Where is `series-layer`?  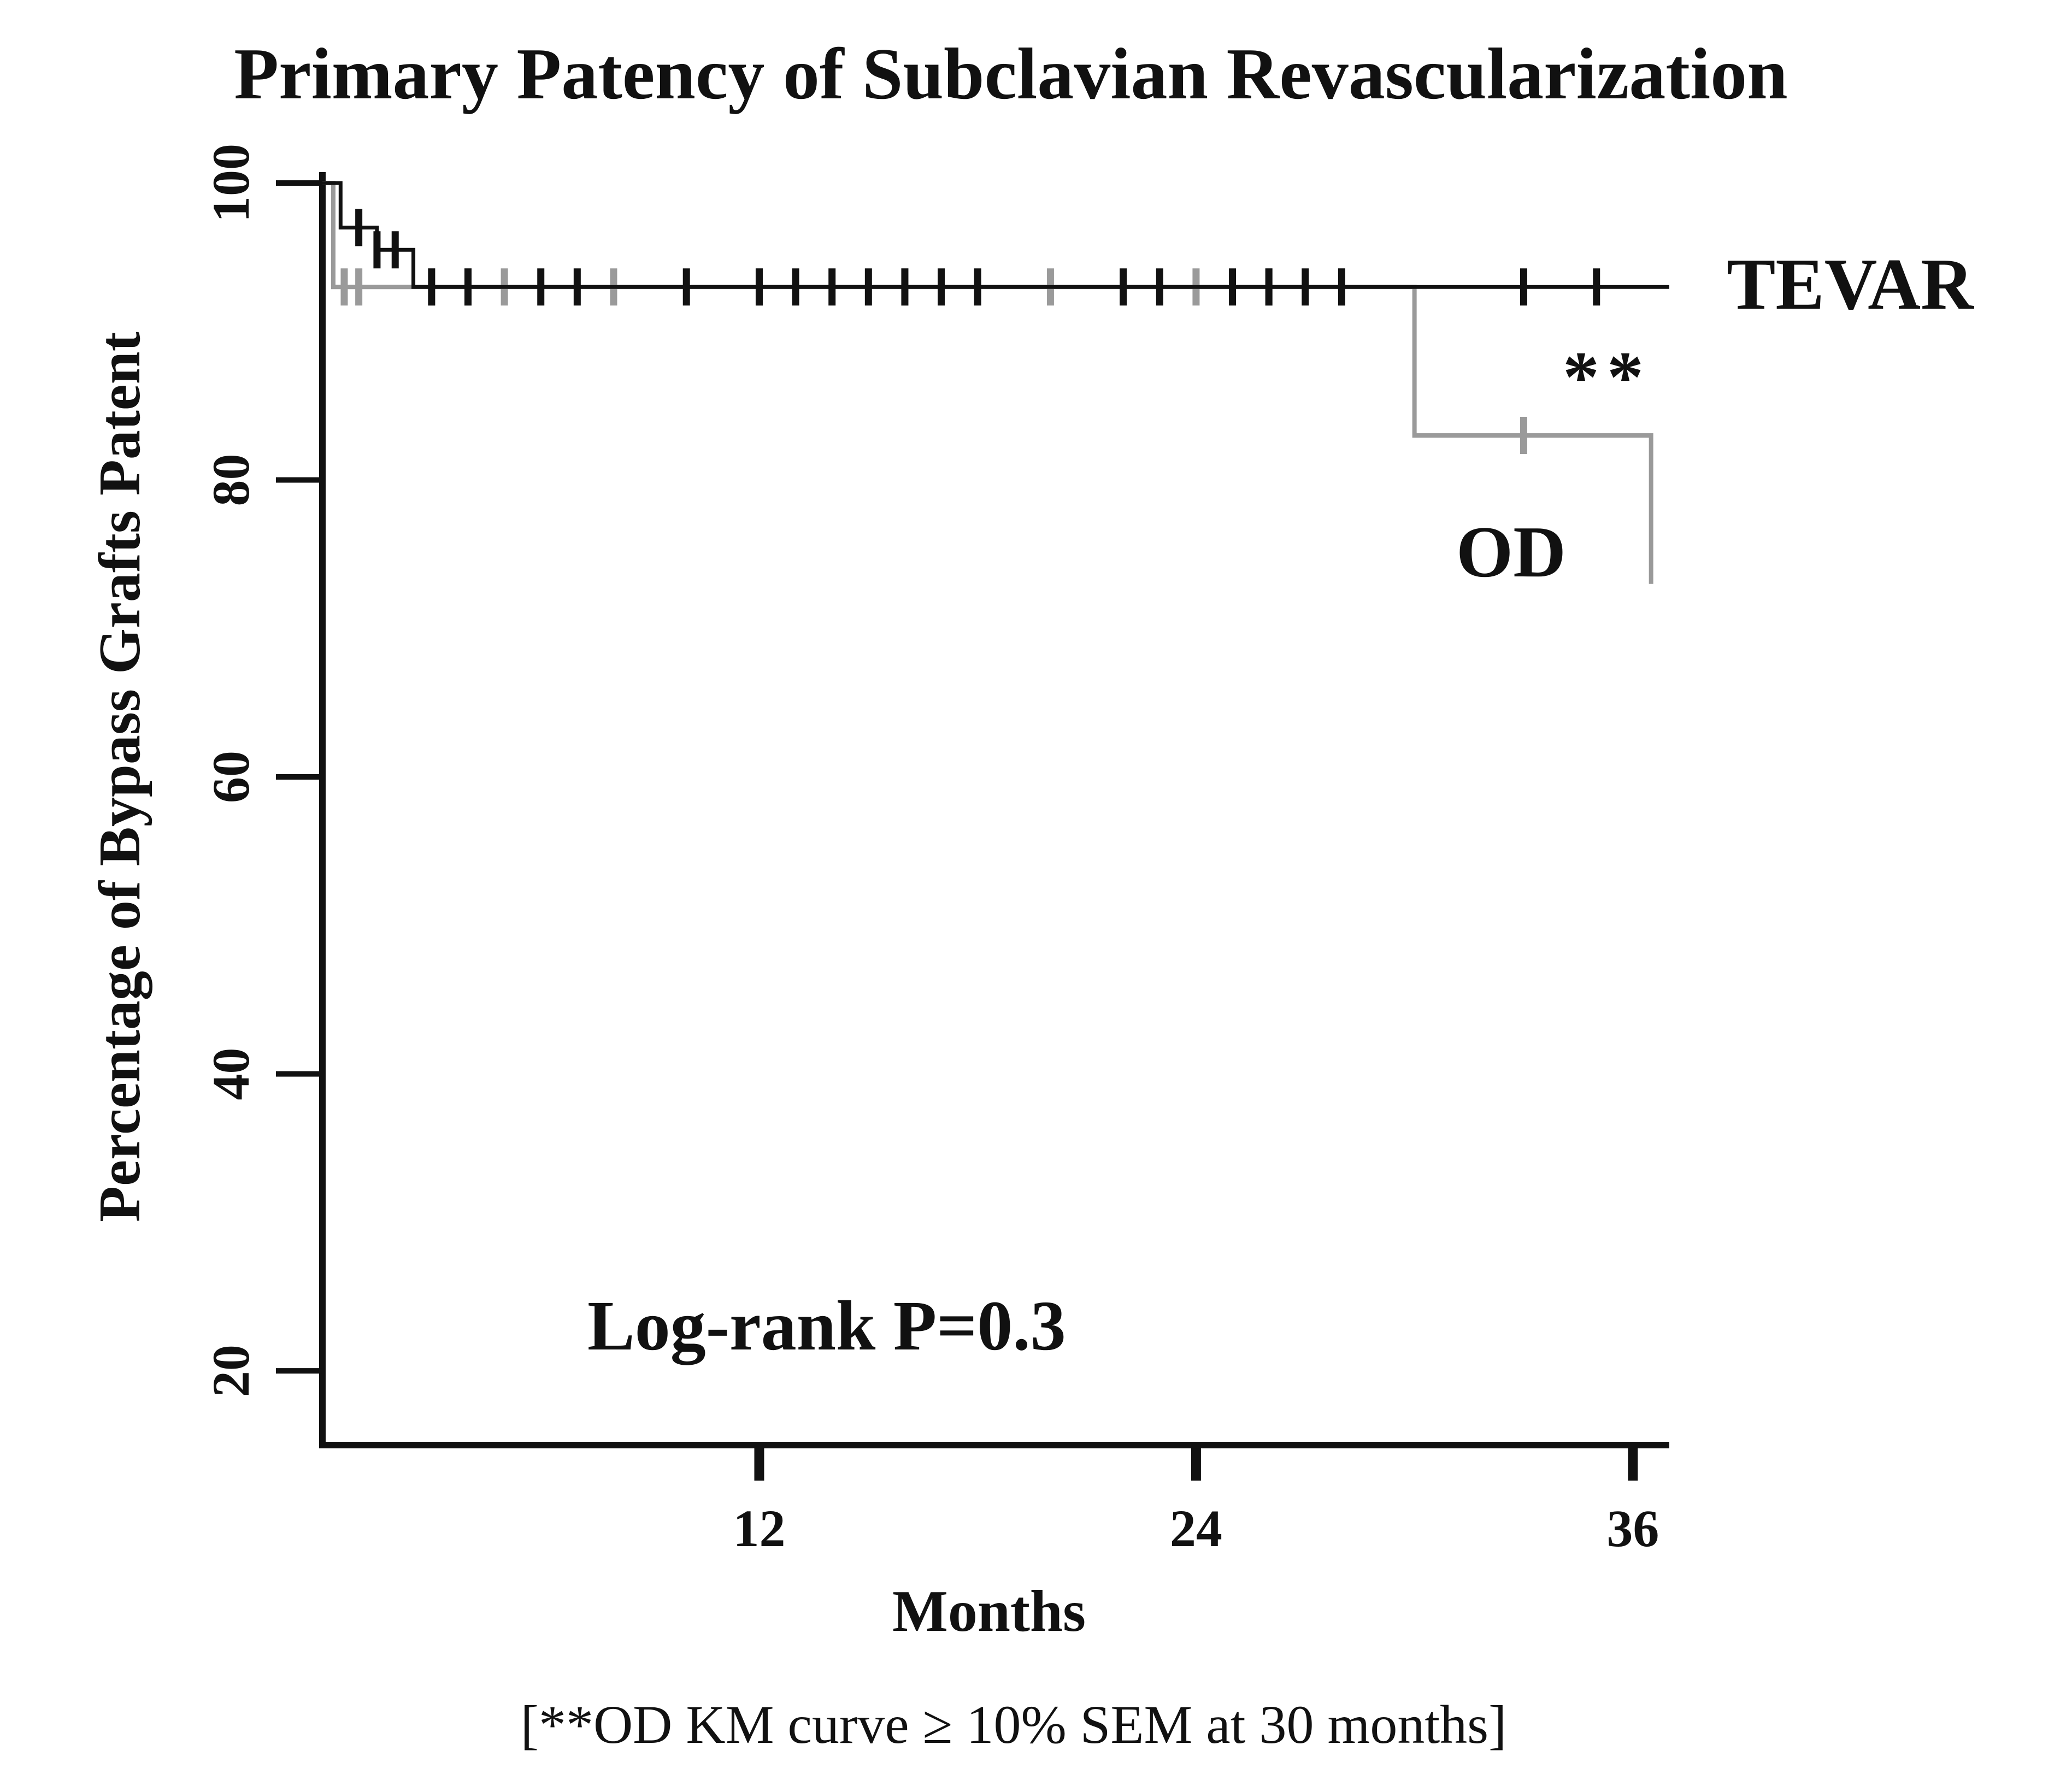
series-layer is located at coordinates (995, 382).